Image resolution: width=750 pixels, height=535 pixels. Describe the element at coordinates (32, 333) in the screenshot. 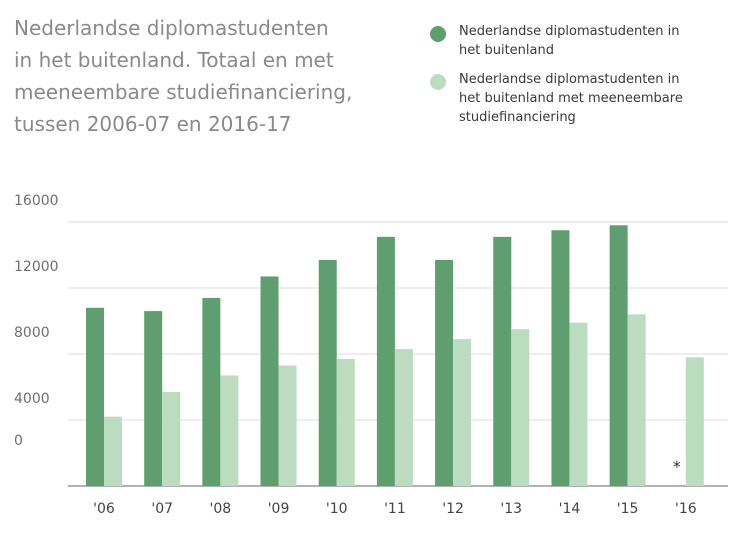

I see `y-tick-label: 8000` at that location.